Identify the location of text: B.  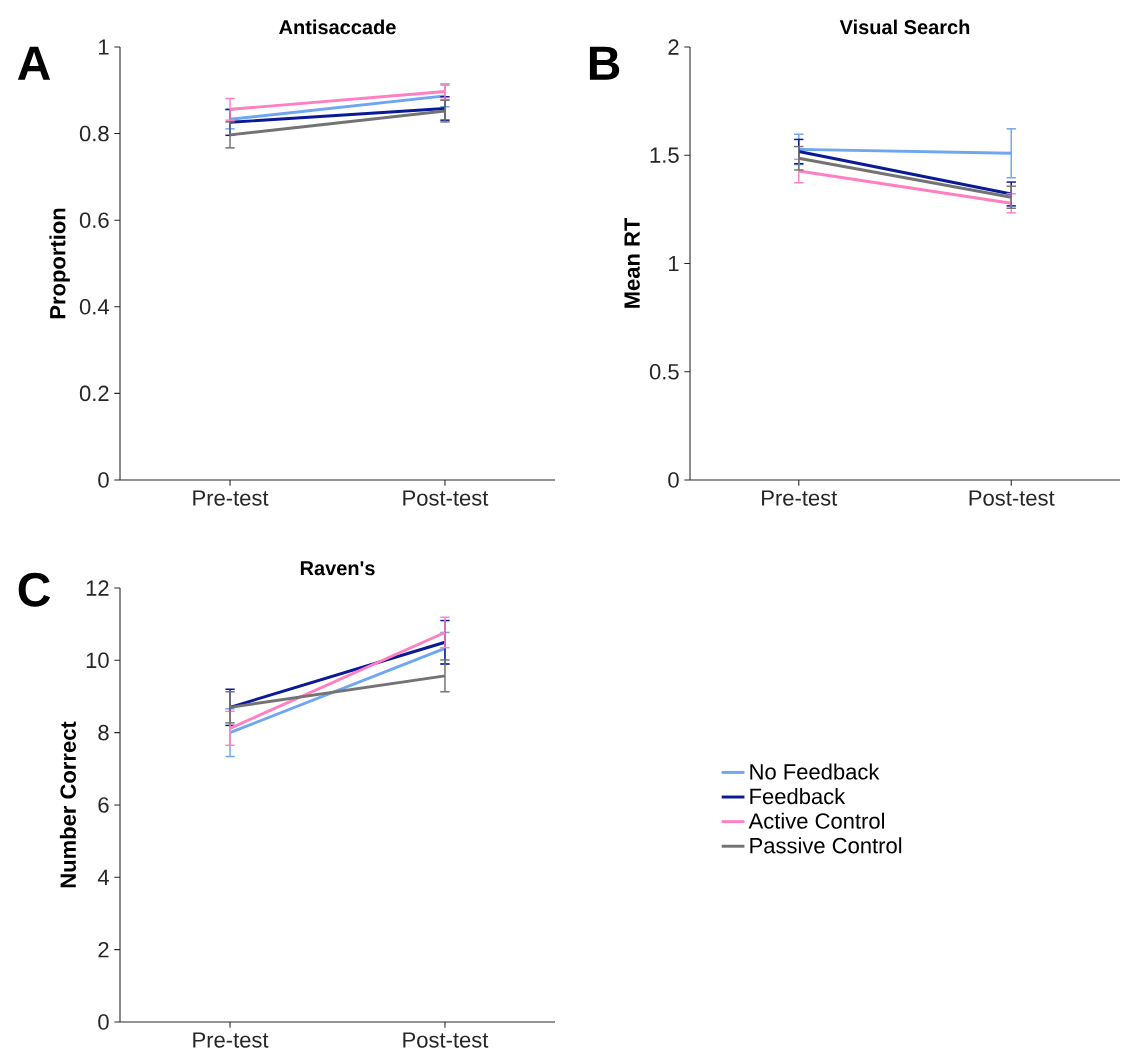
(604, 63).